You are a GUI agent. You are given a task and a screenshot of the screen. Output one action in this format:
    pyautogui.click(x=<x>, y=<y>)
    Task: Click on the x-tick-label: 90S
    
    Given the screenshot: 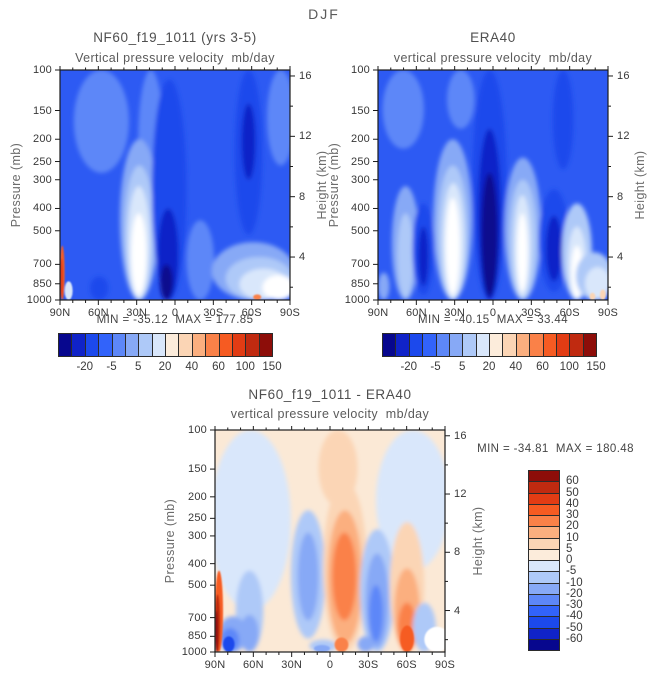 What is the action you would take?
    pyautogui.click(x=290, y=313)
    